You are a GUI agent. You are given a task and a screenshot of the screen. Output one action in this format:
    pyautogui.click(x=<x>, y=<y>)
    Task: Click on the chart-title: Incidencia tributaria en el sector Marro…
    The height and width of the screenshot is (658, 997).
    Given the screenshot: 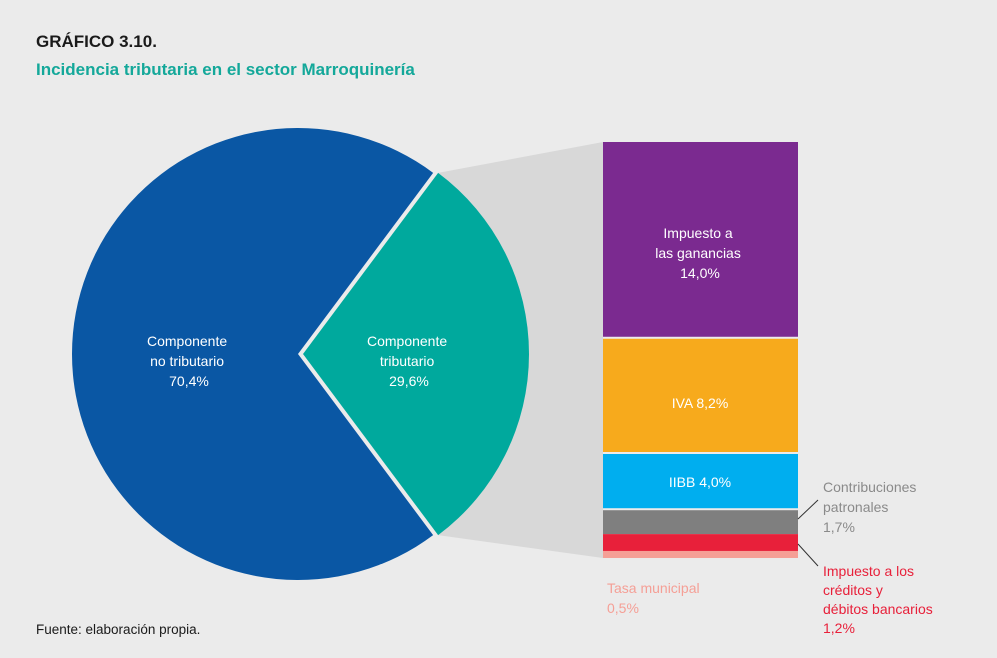 What is the action you would take?
    pyautogui.click(x=225, y=69)
    